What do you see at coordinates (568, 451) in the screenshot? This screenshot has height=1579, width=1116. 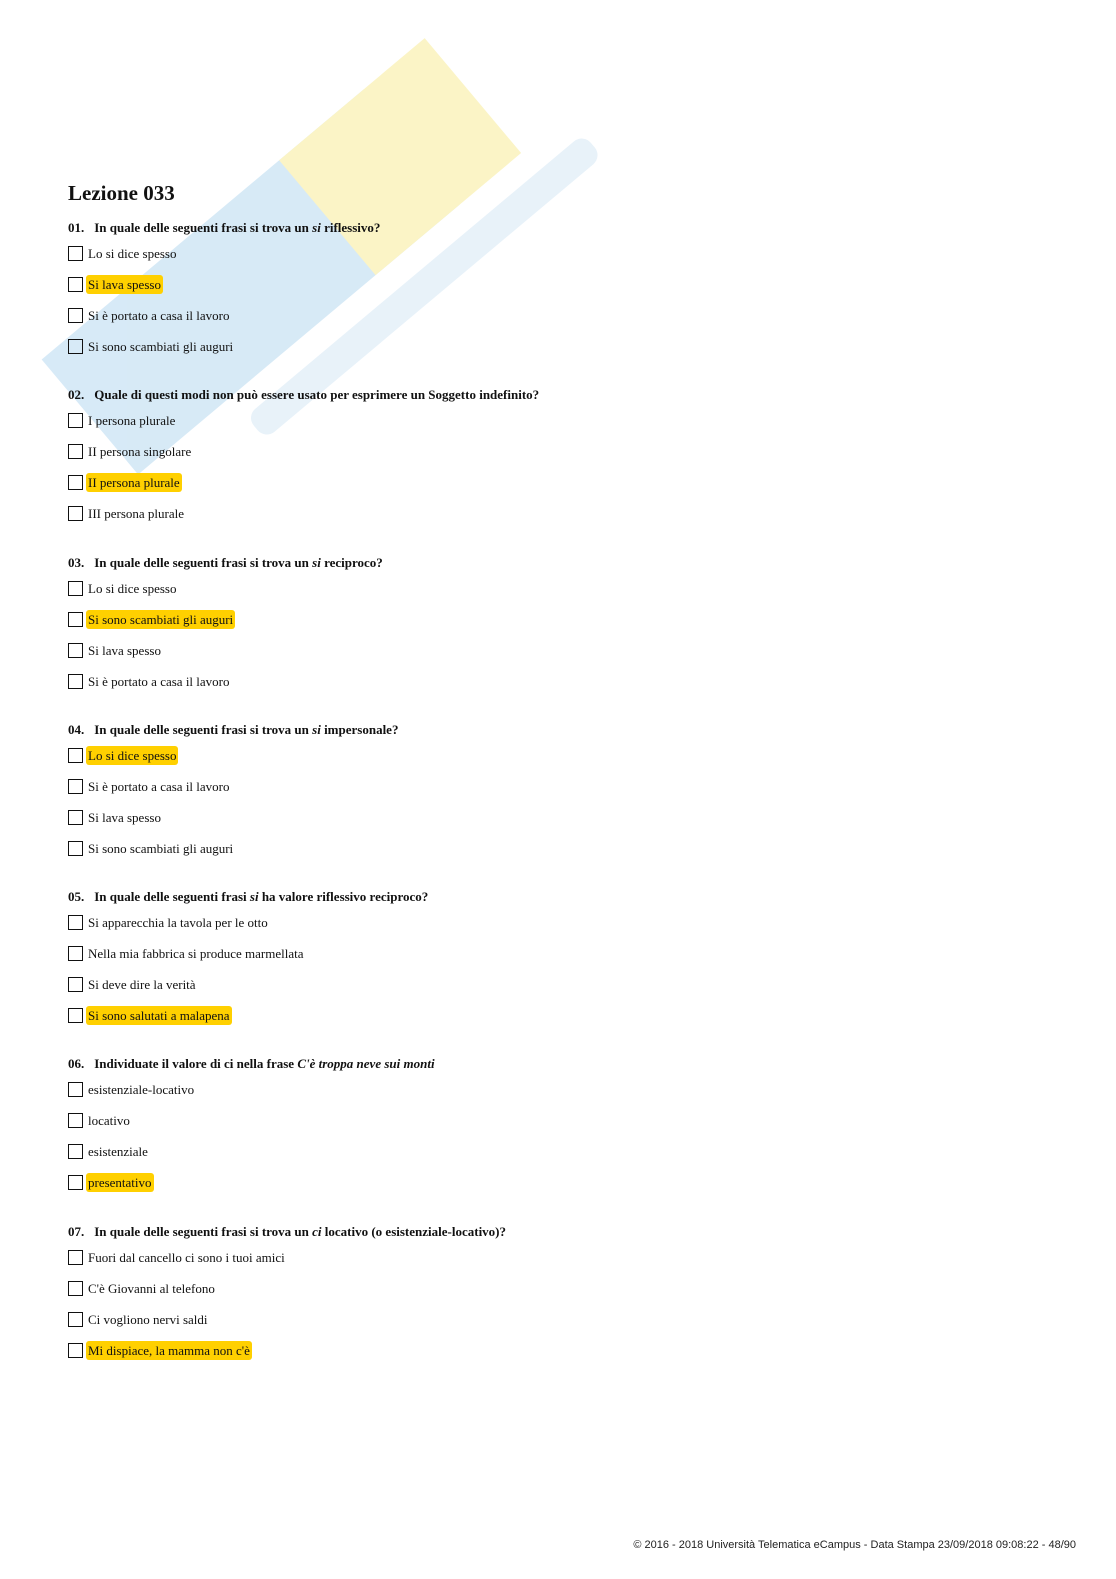 I see `answer-option: II persona singolare` at bounding box center [568, 451].